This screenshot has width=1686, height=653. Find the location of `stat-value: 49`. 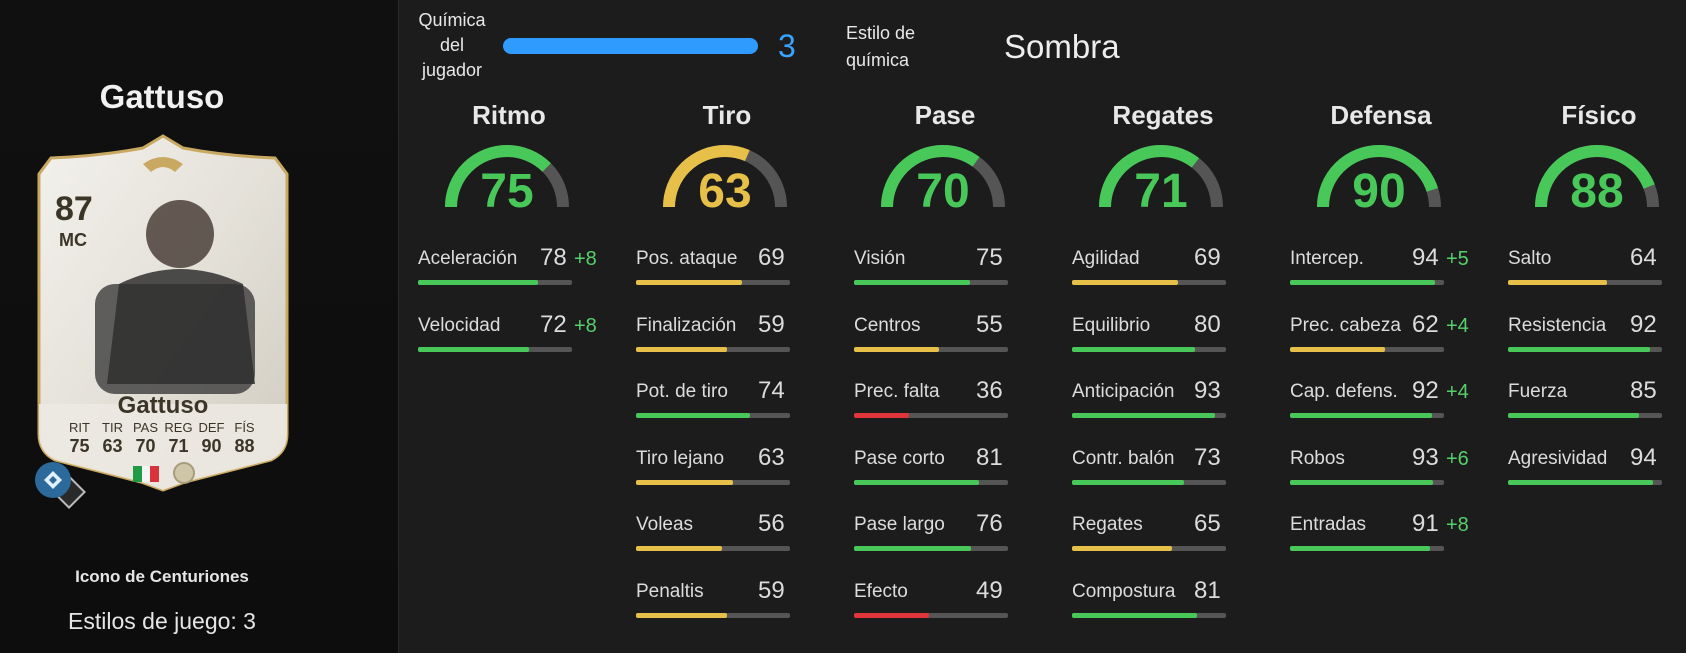

stat-value: 49 is located at coordinates (989, 590).